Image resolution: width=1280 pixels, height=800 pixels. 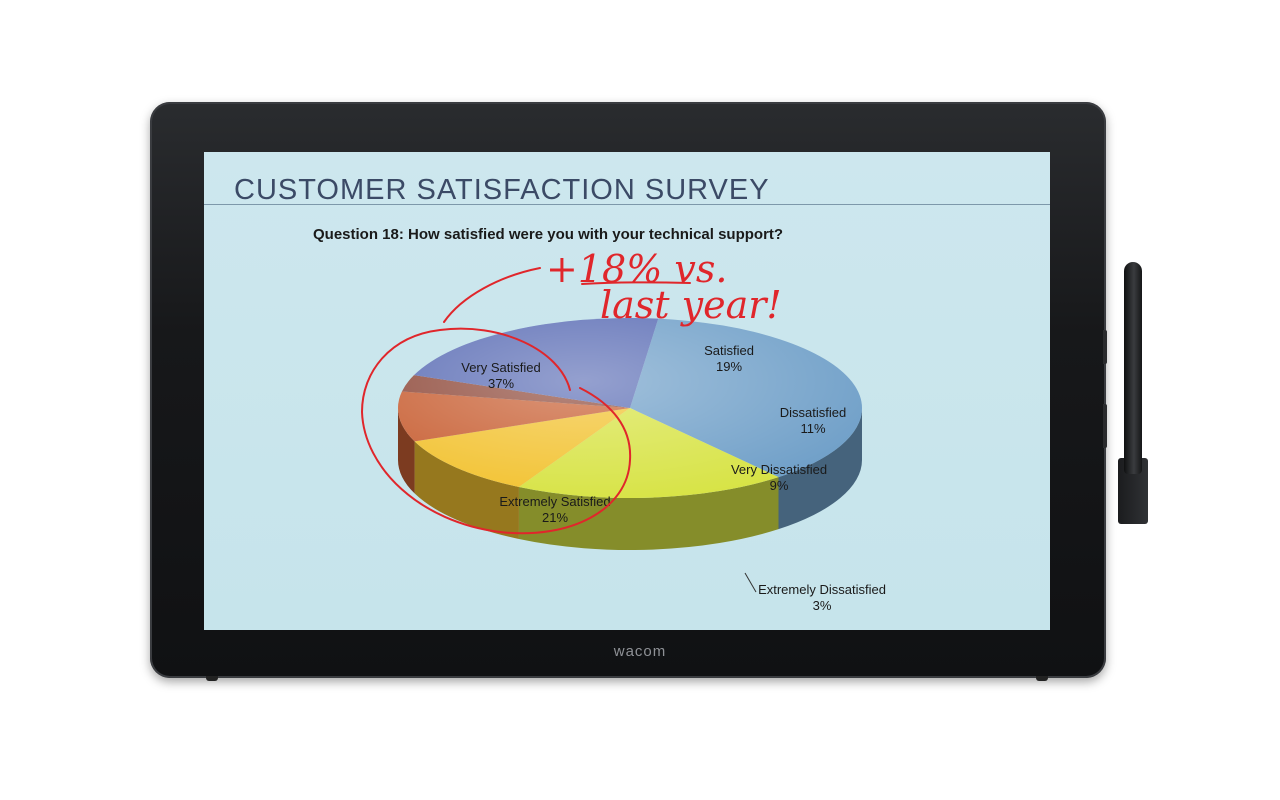 What do you see at coordinates (822, 589) in the screenshot?
I see `slice-label-extremely-dissatisfied: Extremely Dissatisfied` at bounding box center [822, 589].